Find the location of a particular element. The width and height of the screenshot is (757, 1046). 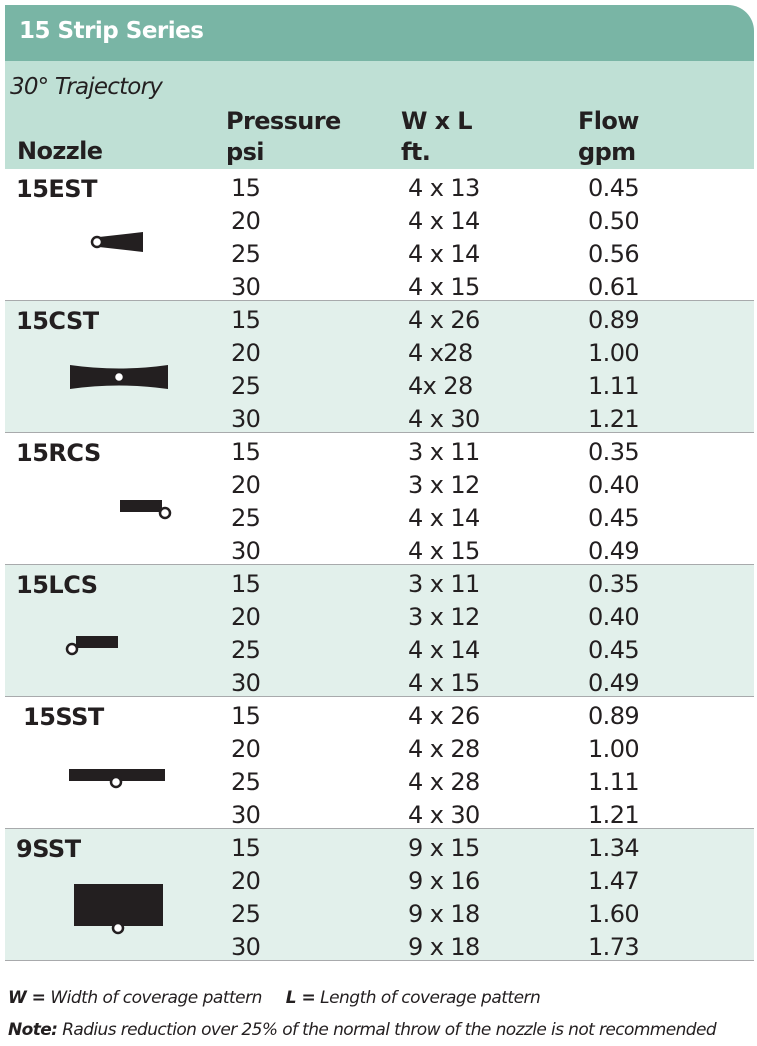

w-key: W = is located at coordinates (27, 998).